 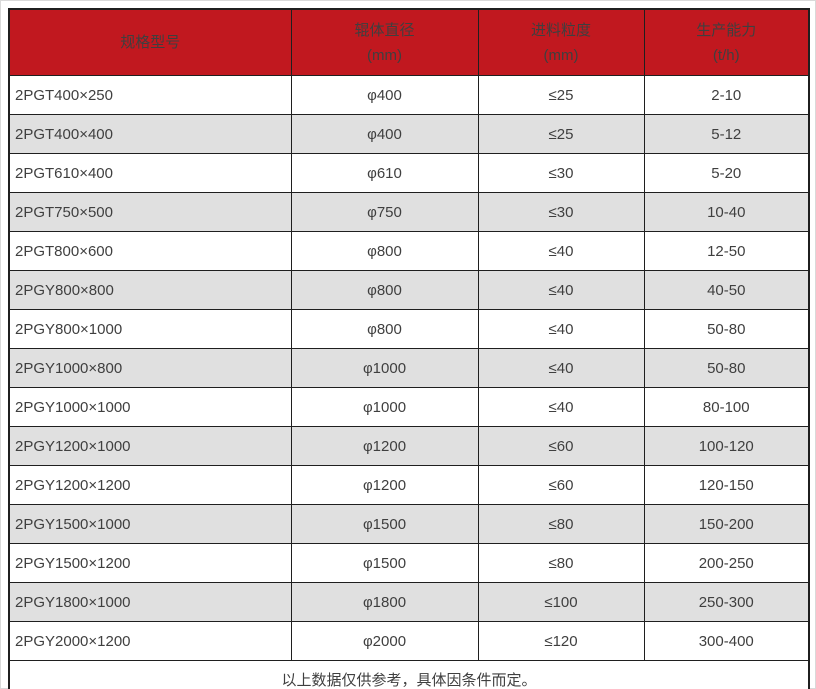 I want to click on cell-model: 2PGY1500×1000, so click(x=150, y=524).